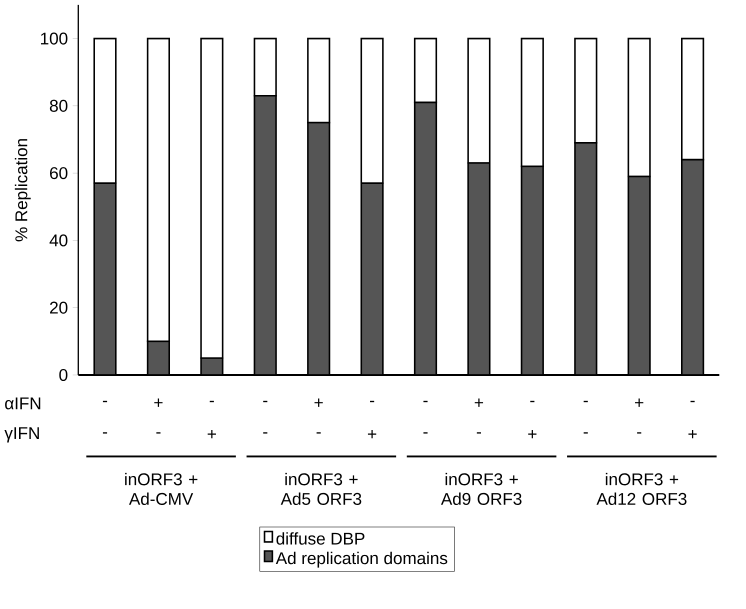 The image size is (746, 609). Describe the element at coordinates (21, 435) in the screenshot. I see `text: γIFN` at that location.